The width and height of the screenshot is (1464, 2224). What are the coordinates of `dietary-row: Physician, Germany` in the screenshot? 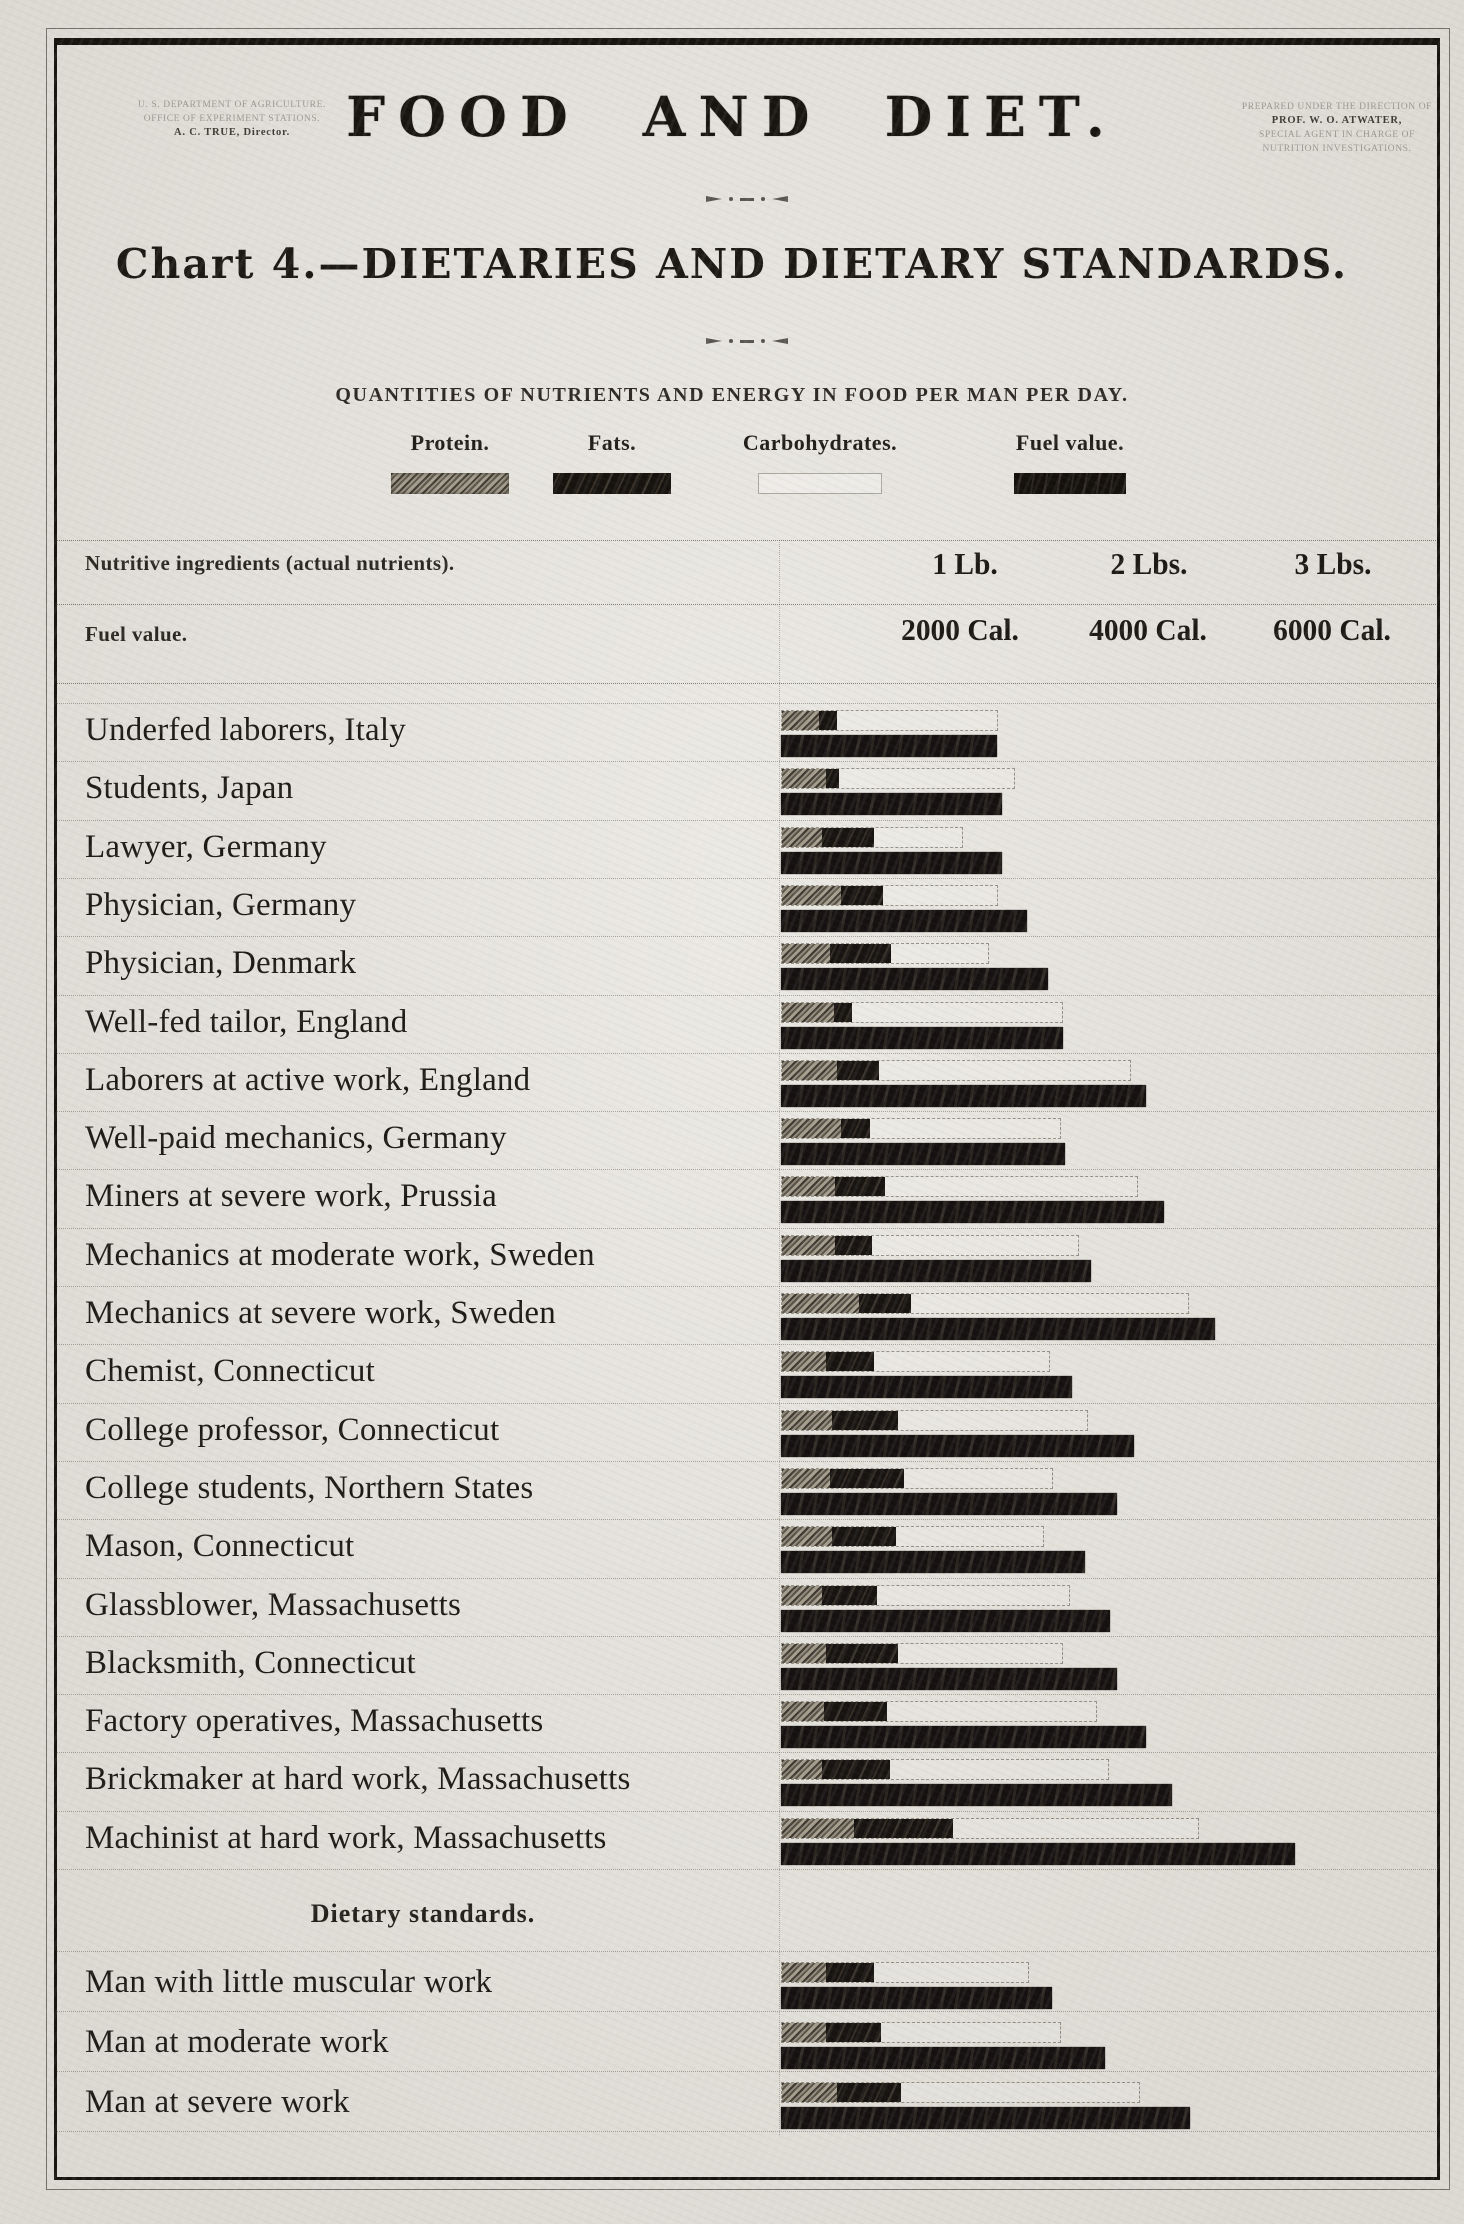 It's located at (732, 908).